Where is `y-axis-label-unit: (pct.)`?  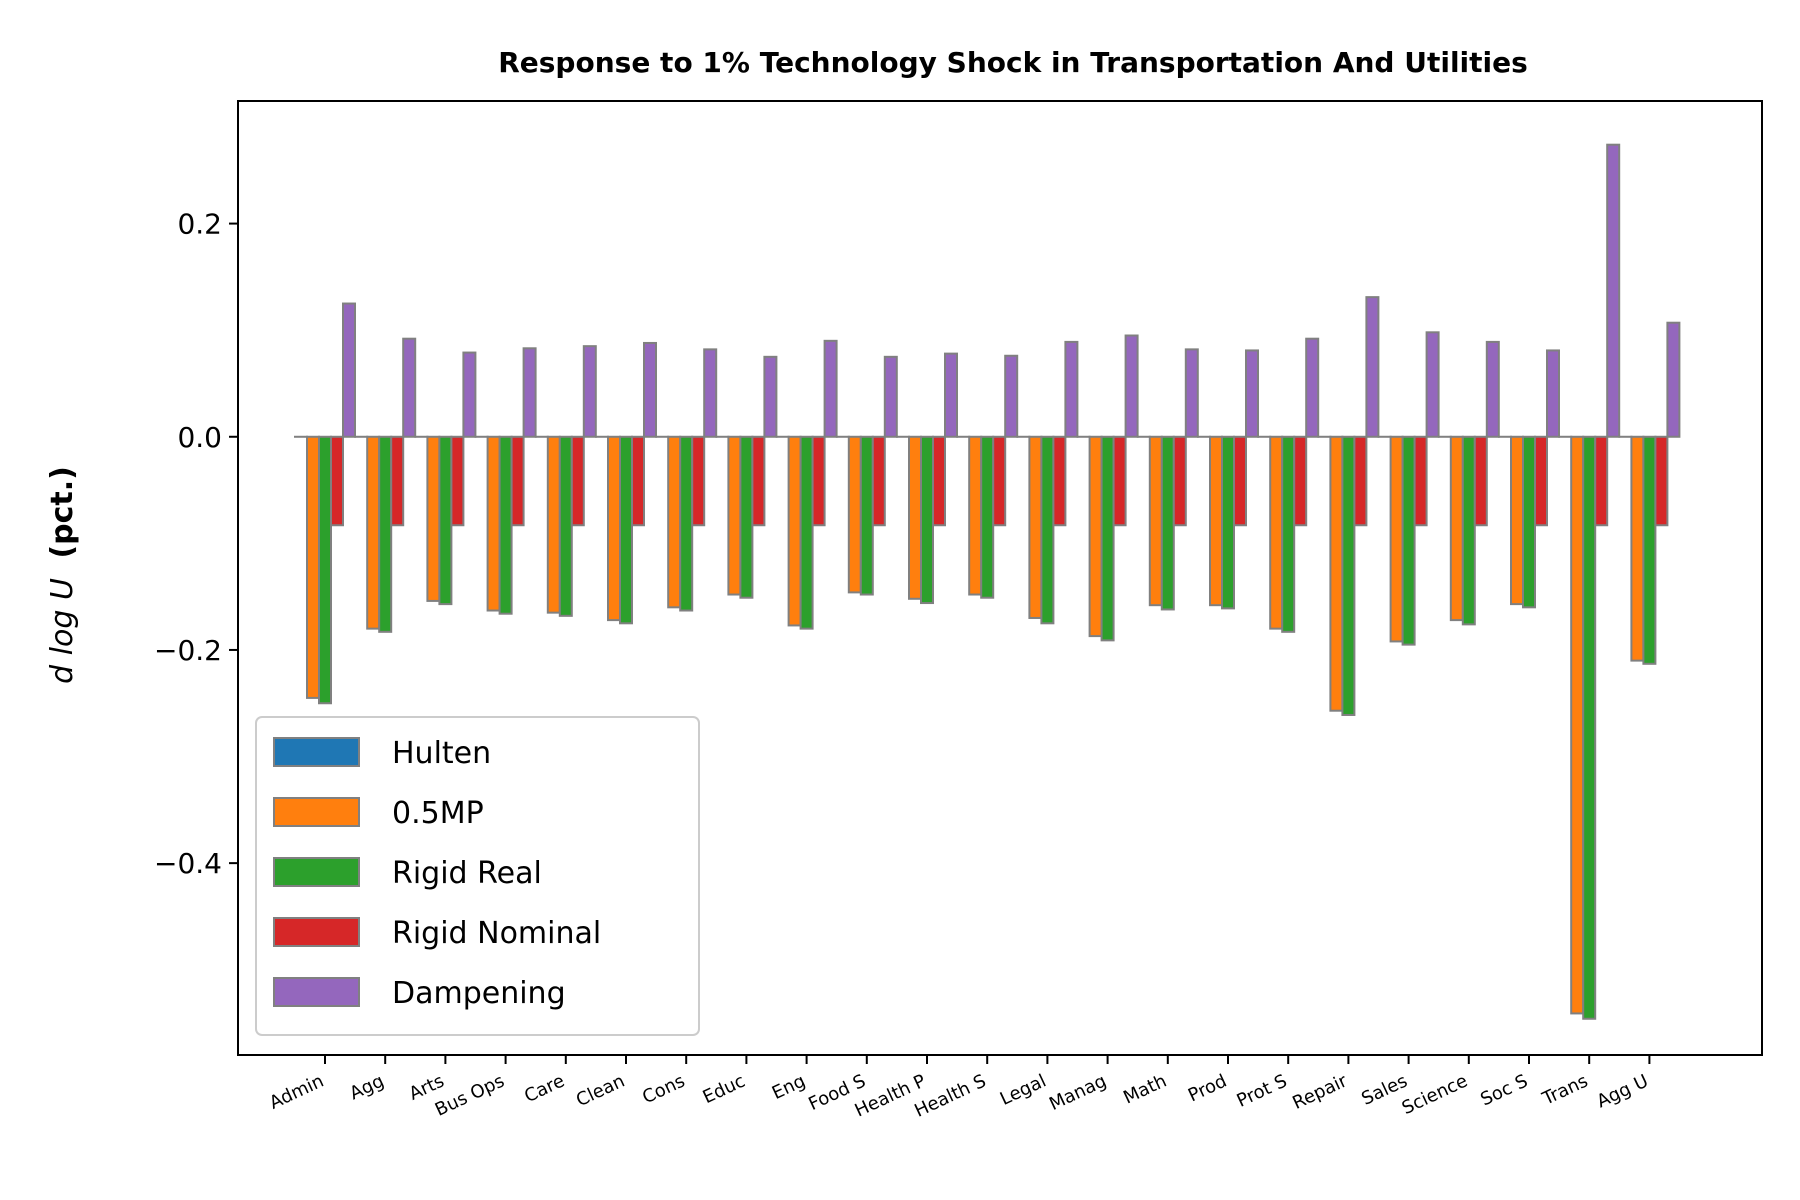 y-axis-label-unit: (pct.) is located at coordinates (62, 512).